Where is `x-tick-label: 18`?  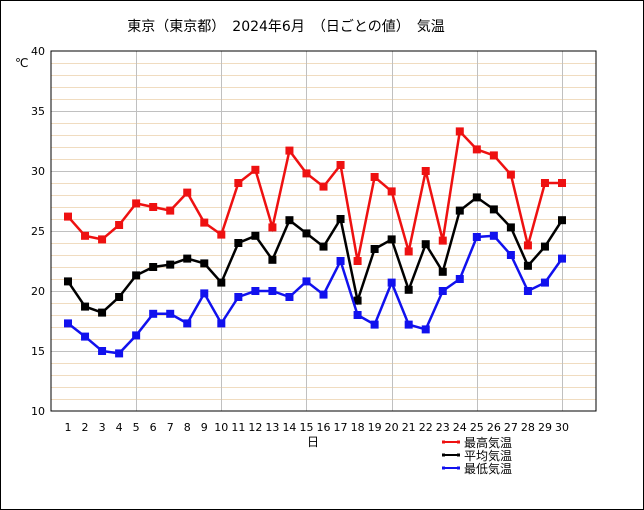
x-tick-label: 18 is located at coordinates (358, 427).